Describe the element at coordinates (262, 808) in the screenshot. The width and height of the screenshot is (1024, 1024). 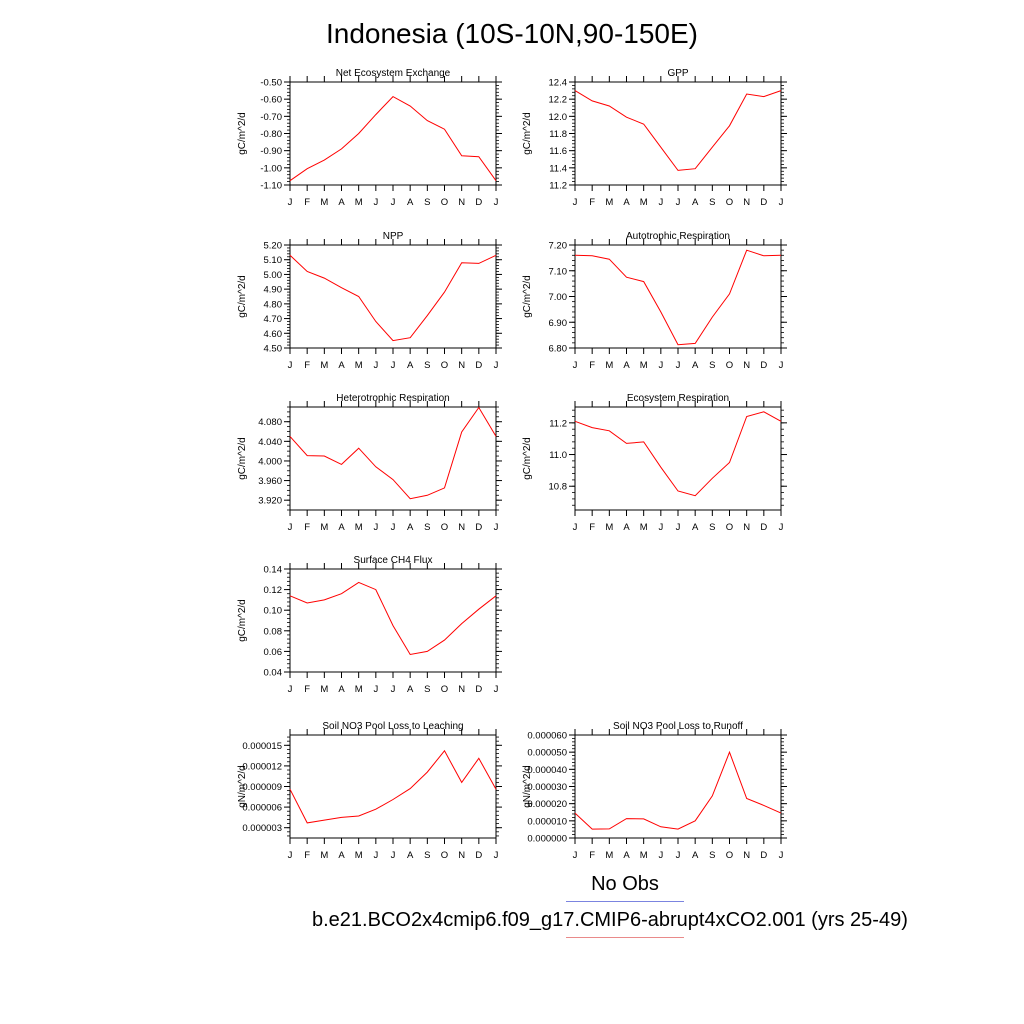
I see `y-tick-label: 0.000006` at that location.